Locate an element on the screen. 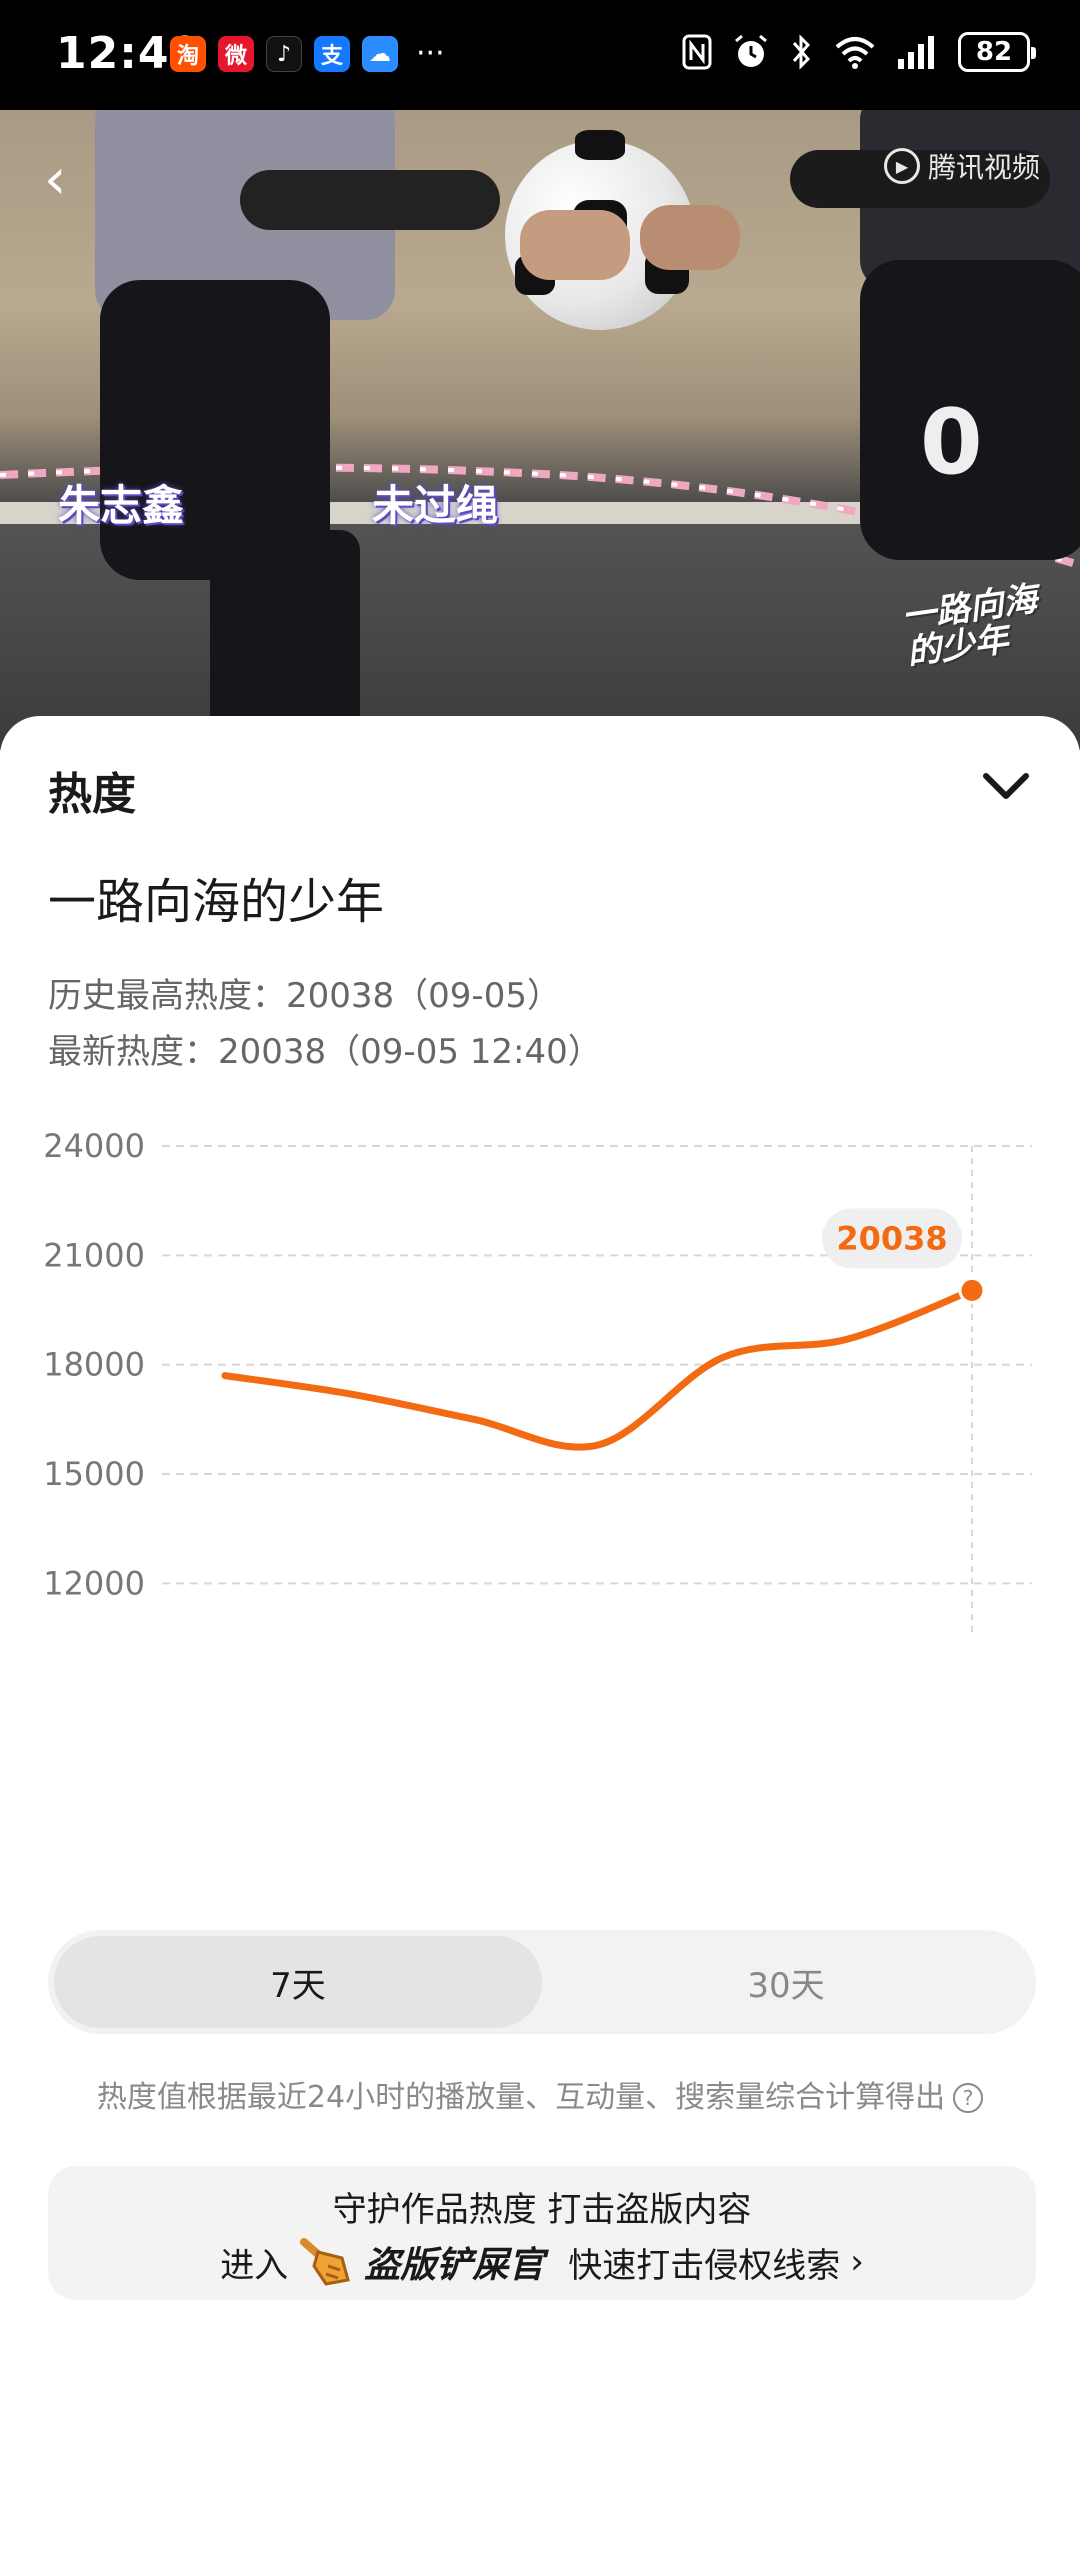 The image size is (1080, 2557). help-icon: ? is located at coordinates (968, 2098).